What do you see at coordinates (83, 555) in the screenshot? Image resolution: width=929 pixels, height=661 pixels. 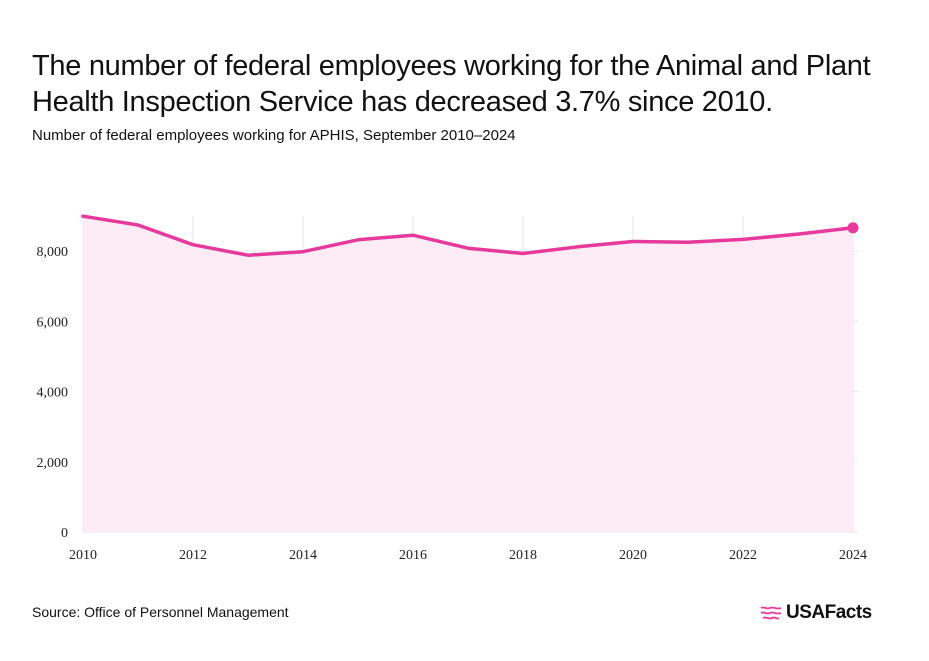 I see `x-tick-label: 2010` at bounding box center [83, 555].